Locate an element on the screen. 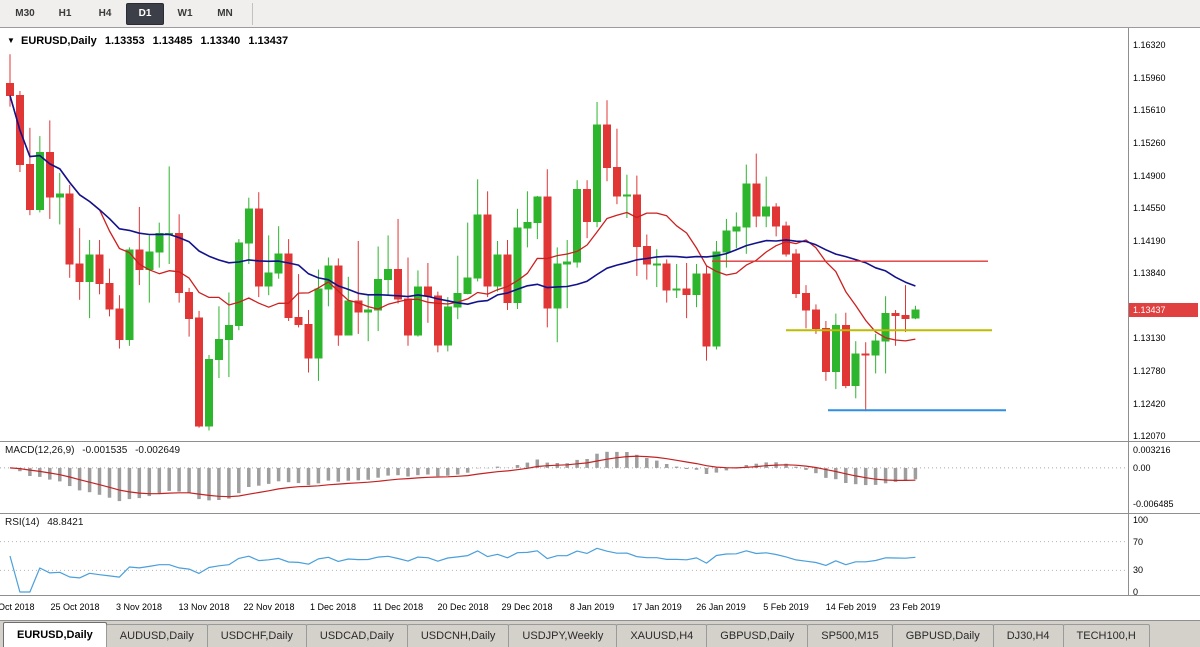 The width and height of the screenshot is (1200, 647). price-axis-label: 1.15960 is located at coordinates (1149, 78).